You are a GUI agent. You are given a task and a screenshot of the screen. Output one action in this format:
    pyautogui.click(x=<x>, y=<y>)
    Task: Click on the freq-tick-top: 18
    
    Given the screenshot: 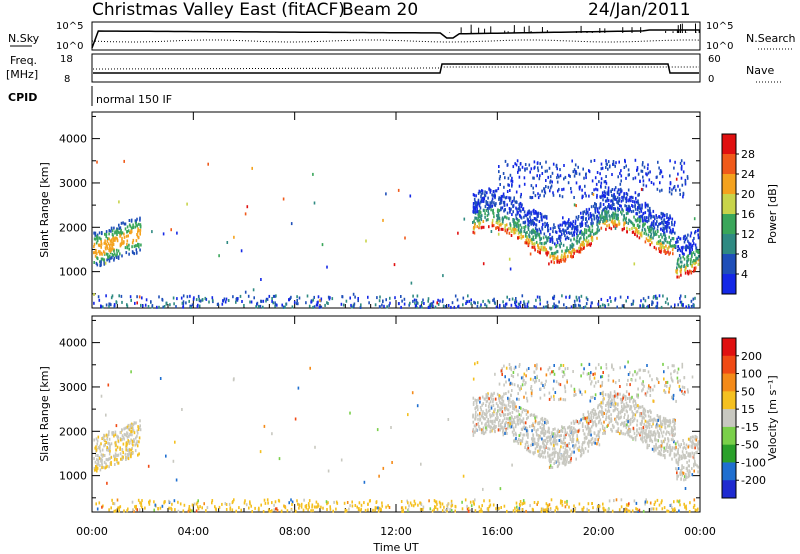 What is the action you would take?
    pyautogui.click(x=66, y=59)
    